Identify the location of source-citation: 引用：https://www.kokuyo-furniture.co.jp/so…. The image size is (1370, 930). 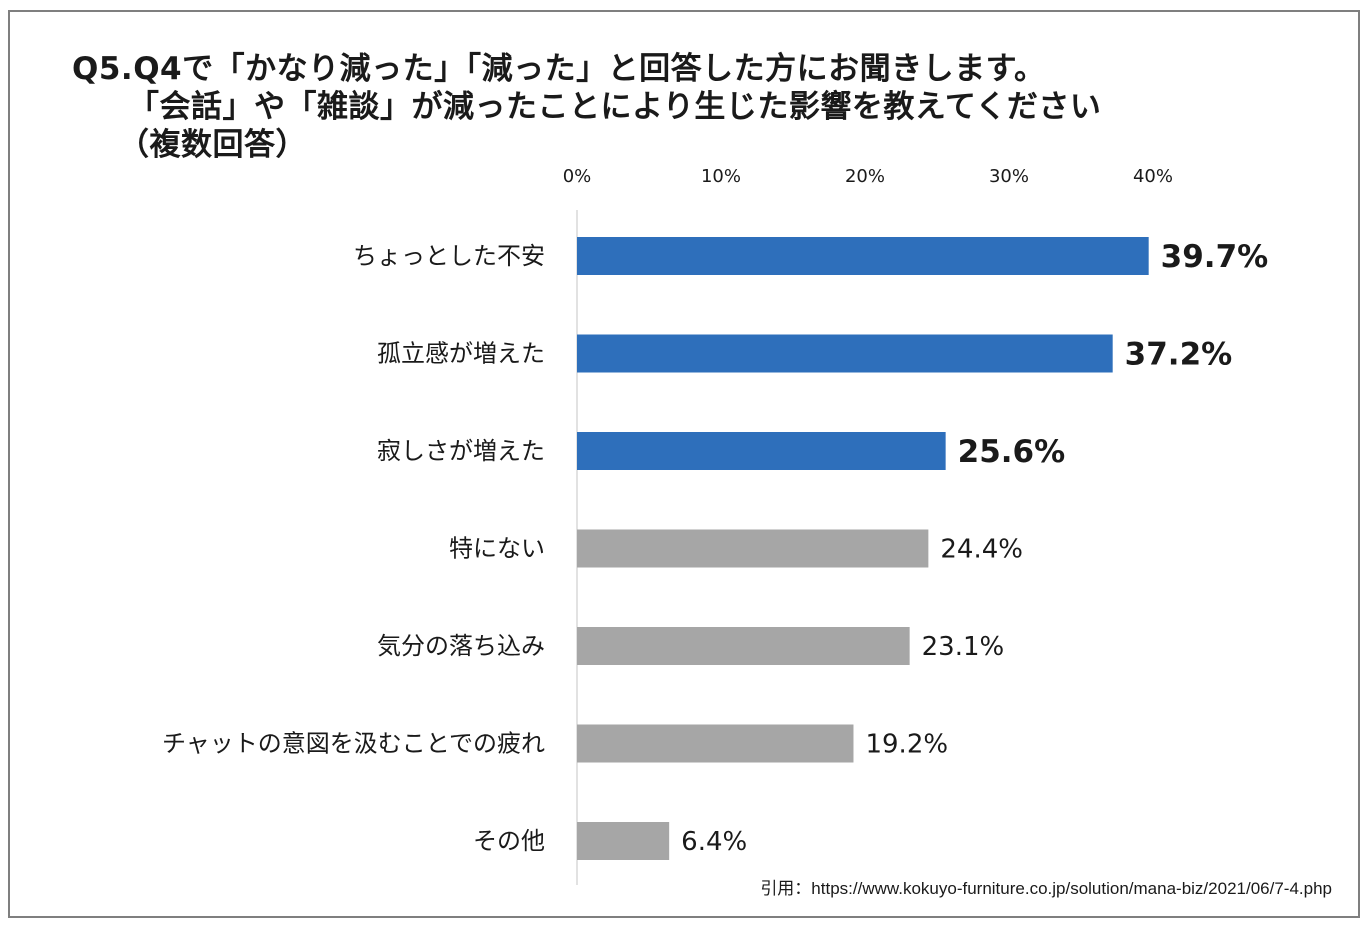
(1046, 888).